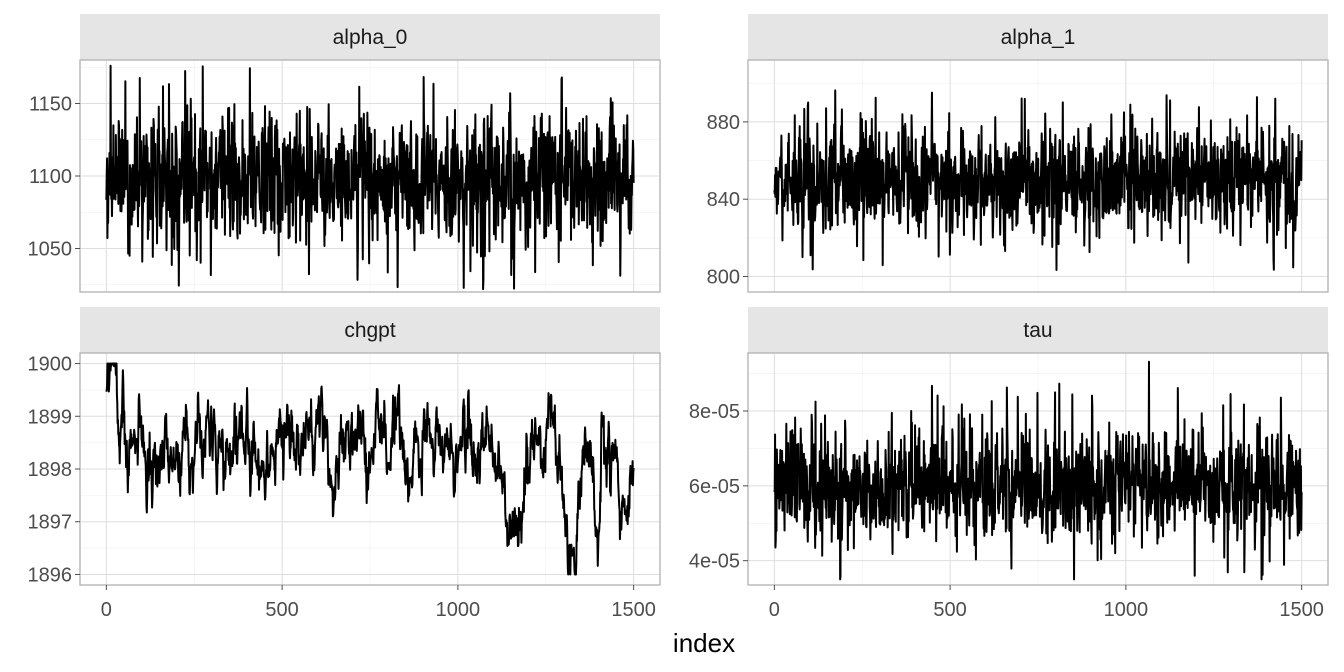  What do you see at coordinates (50, 177) in the screenshot?
I see `y-tick-label: 1100` at bounding box center [50, 177].